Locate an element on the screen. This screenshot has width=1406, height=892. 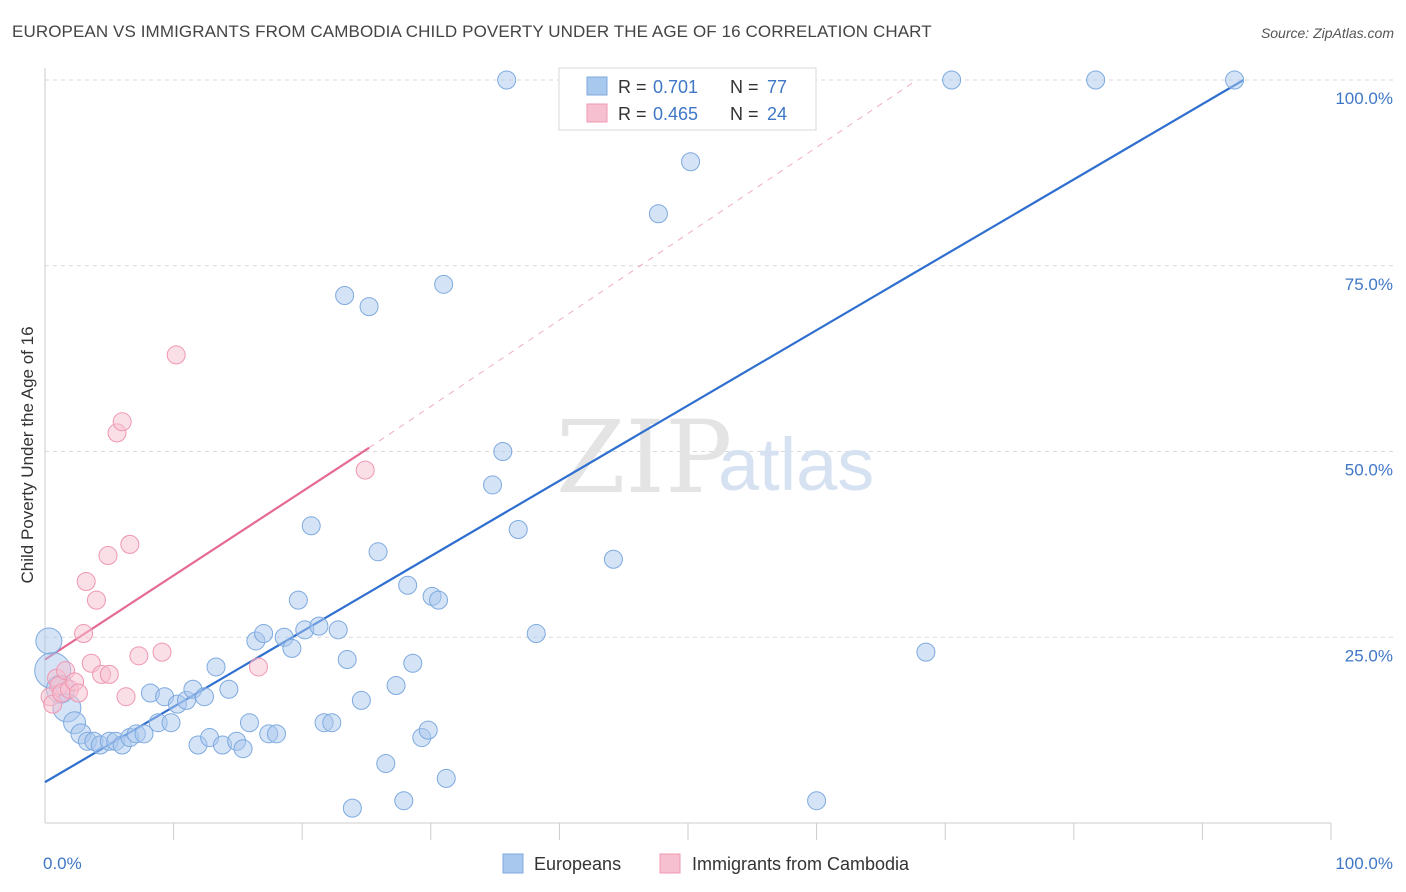
legend-r-value: 0.465 is located at coordinates (675, 114).